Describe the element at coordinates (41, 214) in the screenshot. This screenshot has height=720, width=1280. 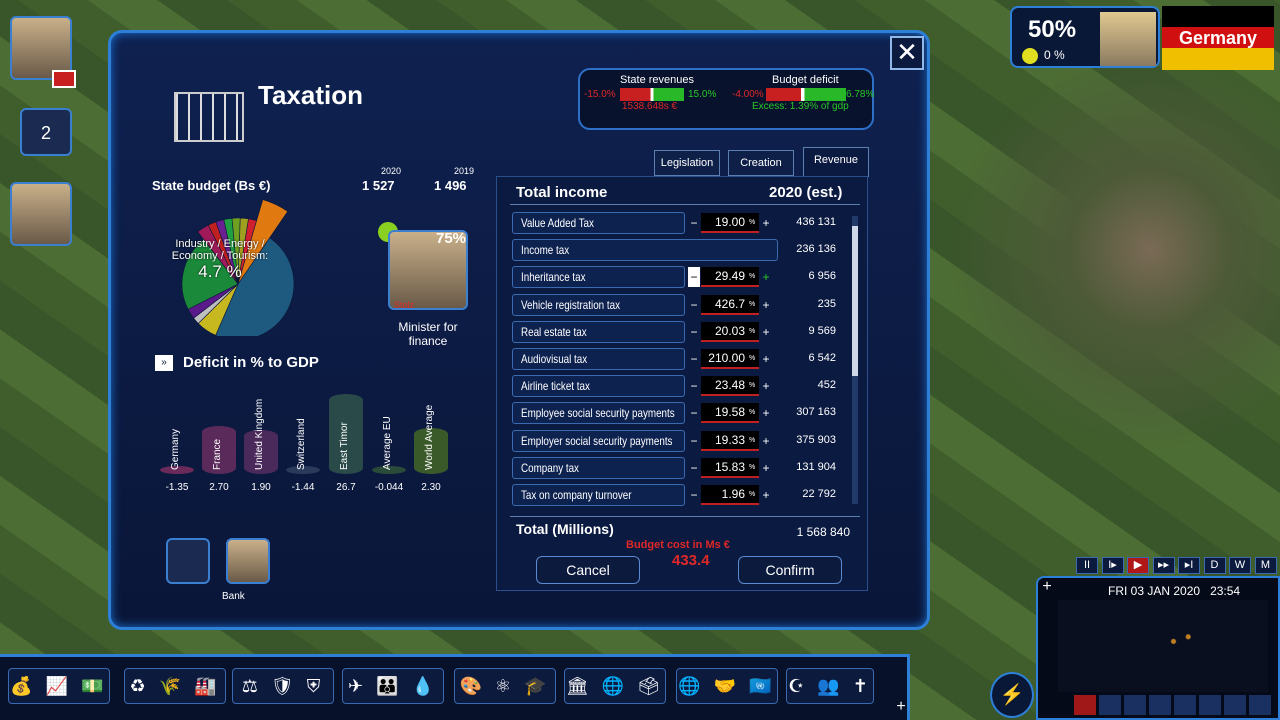
I see `advisor-avatar` at that location.